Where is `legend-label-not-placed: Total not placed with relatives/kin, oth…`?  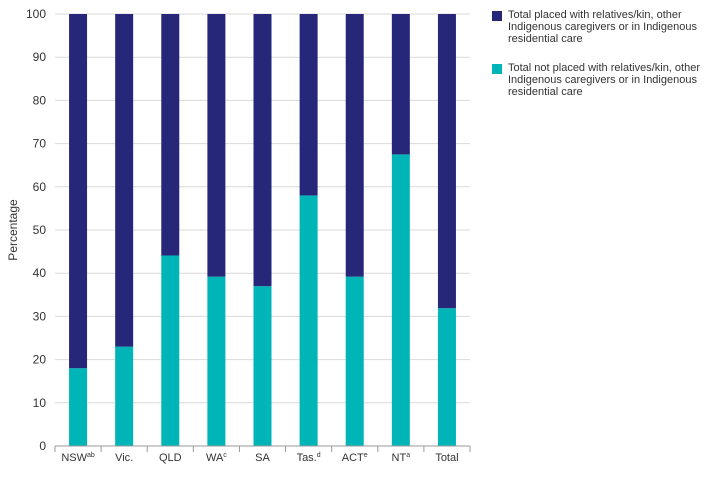
legend-label-not-placed: Total not placed with relatives/kin, oth… is located at coordinates (604, 80).